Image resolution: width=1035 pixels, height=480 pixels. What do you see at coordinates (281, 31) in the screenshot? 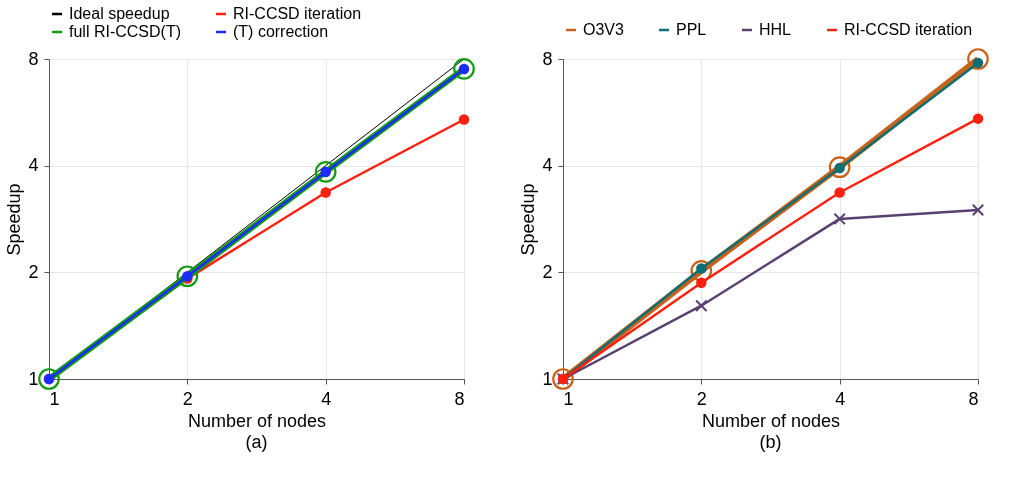
I see `legend-label: (T) correction` at bounding box center [281, 31].